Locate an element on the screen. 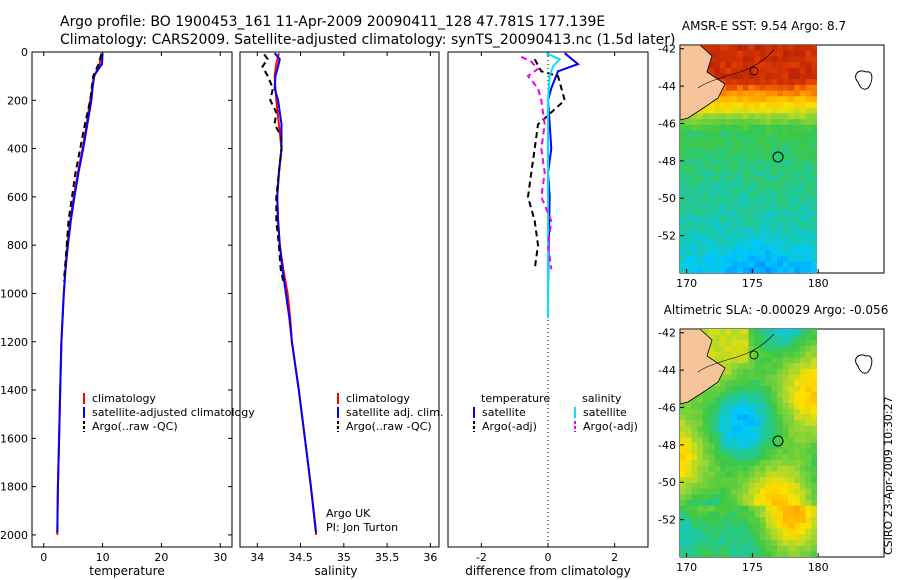 The width and height of the screenshot is (900, 580). salinity-legend-climatology-label: climatology is located at coordinates (378, 398).